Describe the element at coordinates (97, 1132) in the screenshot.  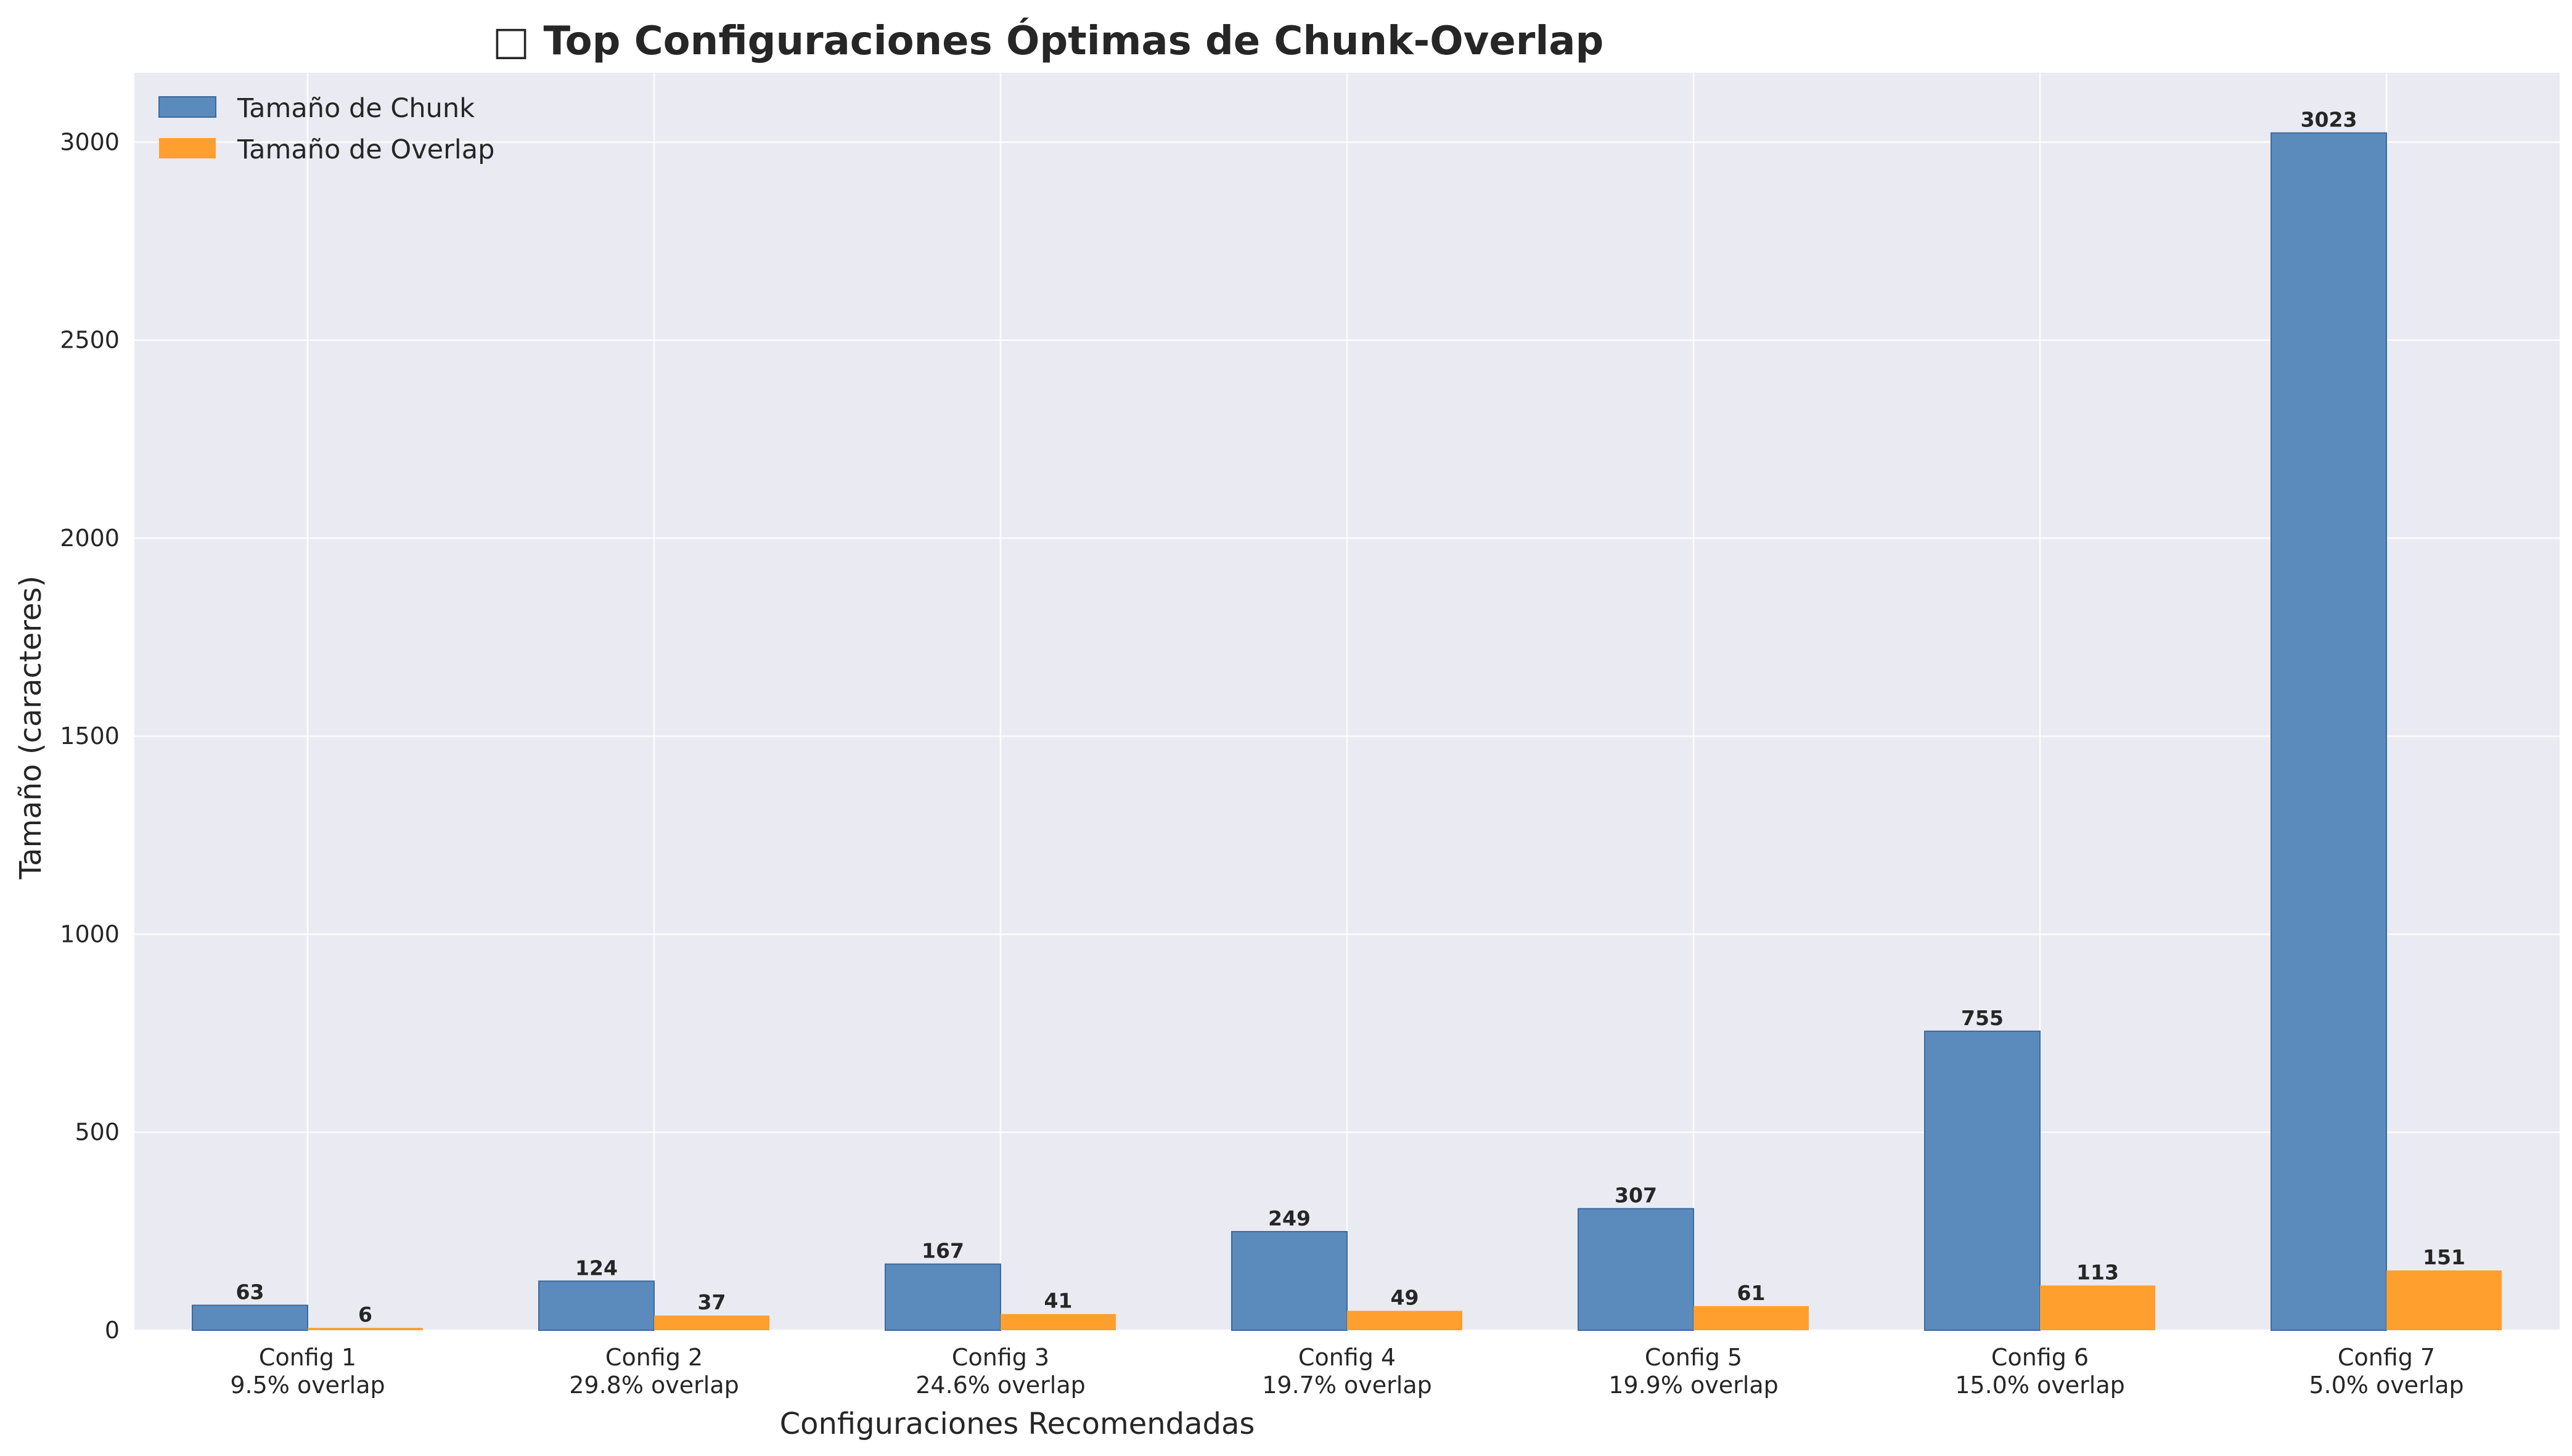
I see `y-tick-label: 500` at that location.